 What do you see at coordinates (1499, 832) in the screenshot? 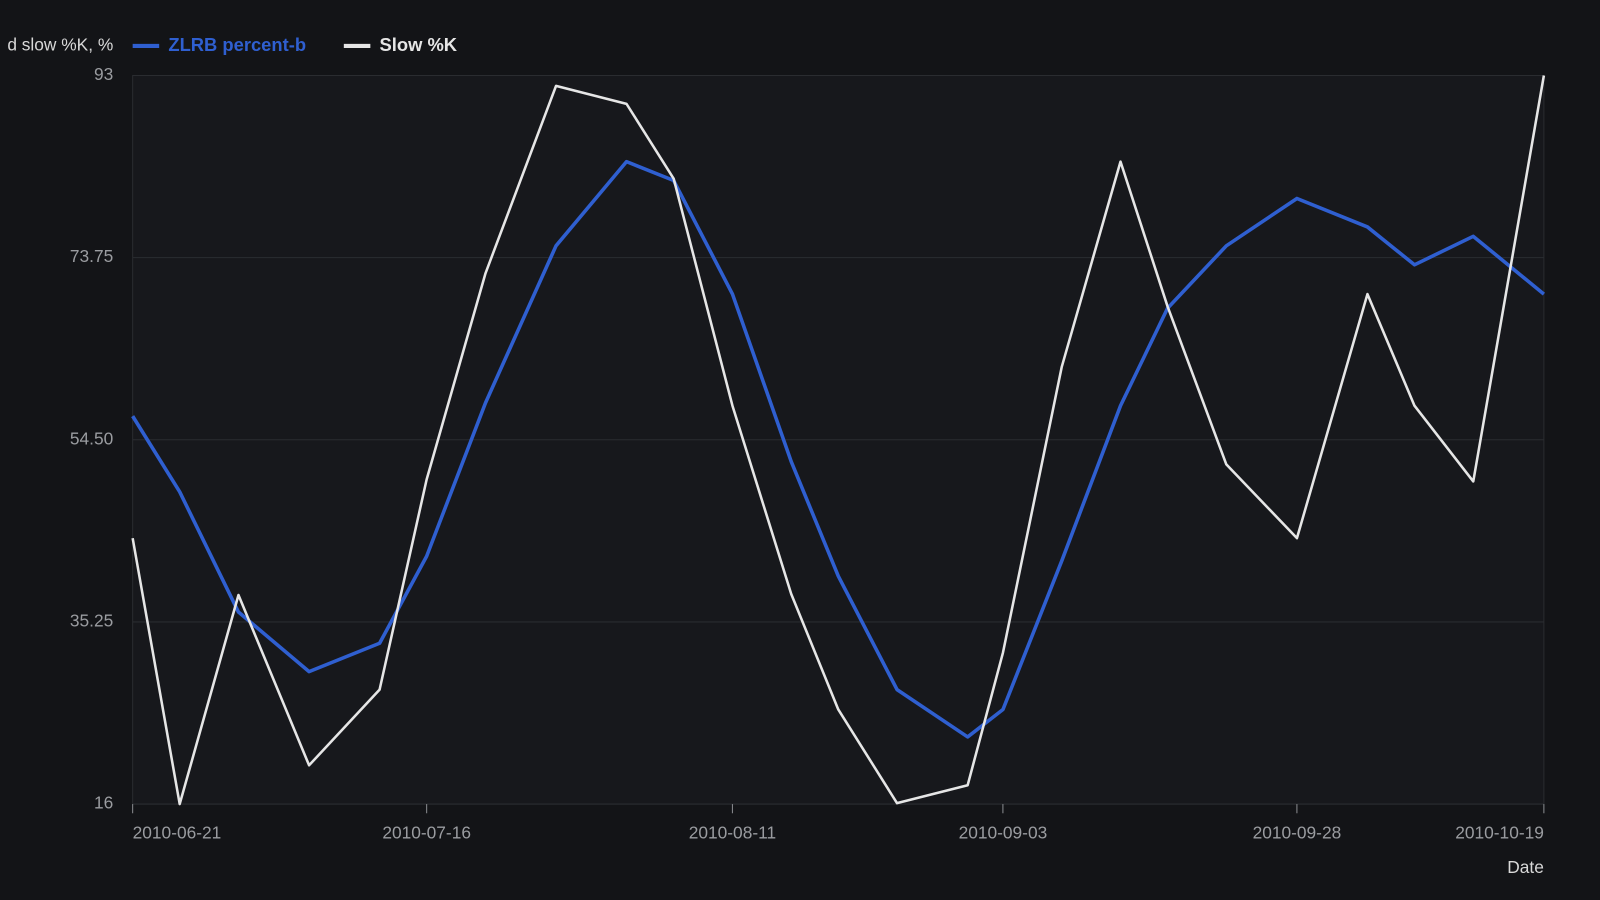
I see `x-tick-label: 2010-10-19` at bounding box center [1499, 832].